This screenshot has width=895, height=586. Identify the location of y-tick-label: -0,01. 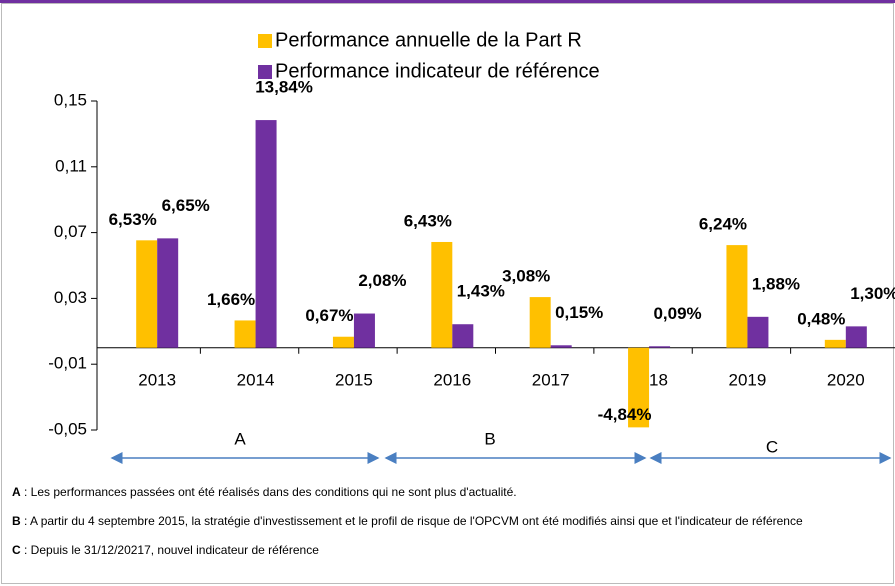
(67, 363).